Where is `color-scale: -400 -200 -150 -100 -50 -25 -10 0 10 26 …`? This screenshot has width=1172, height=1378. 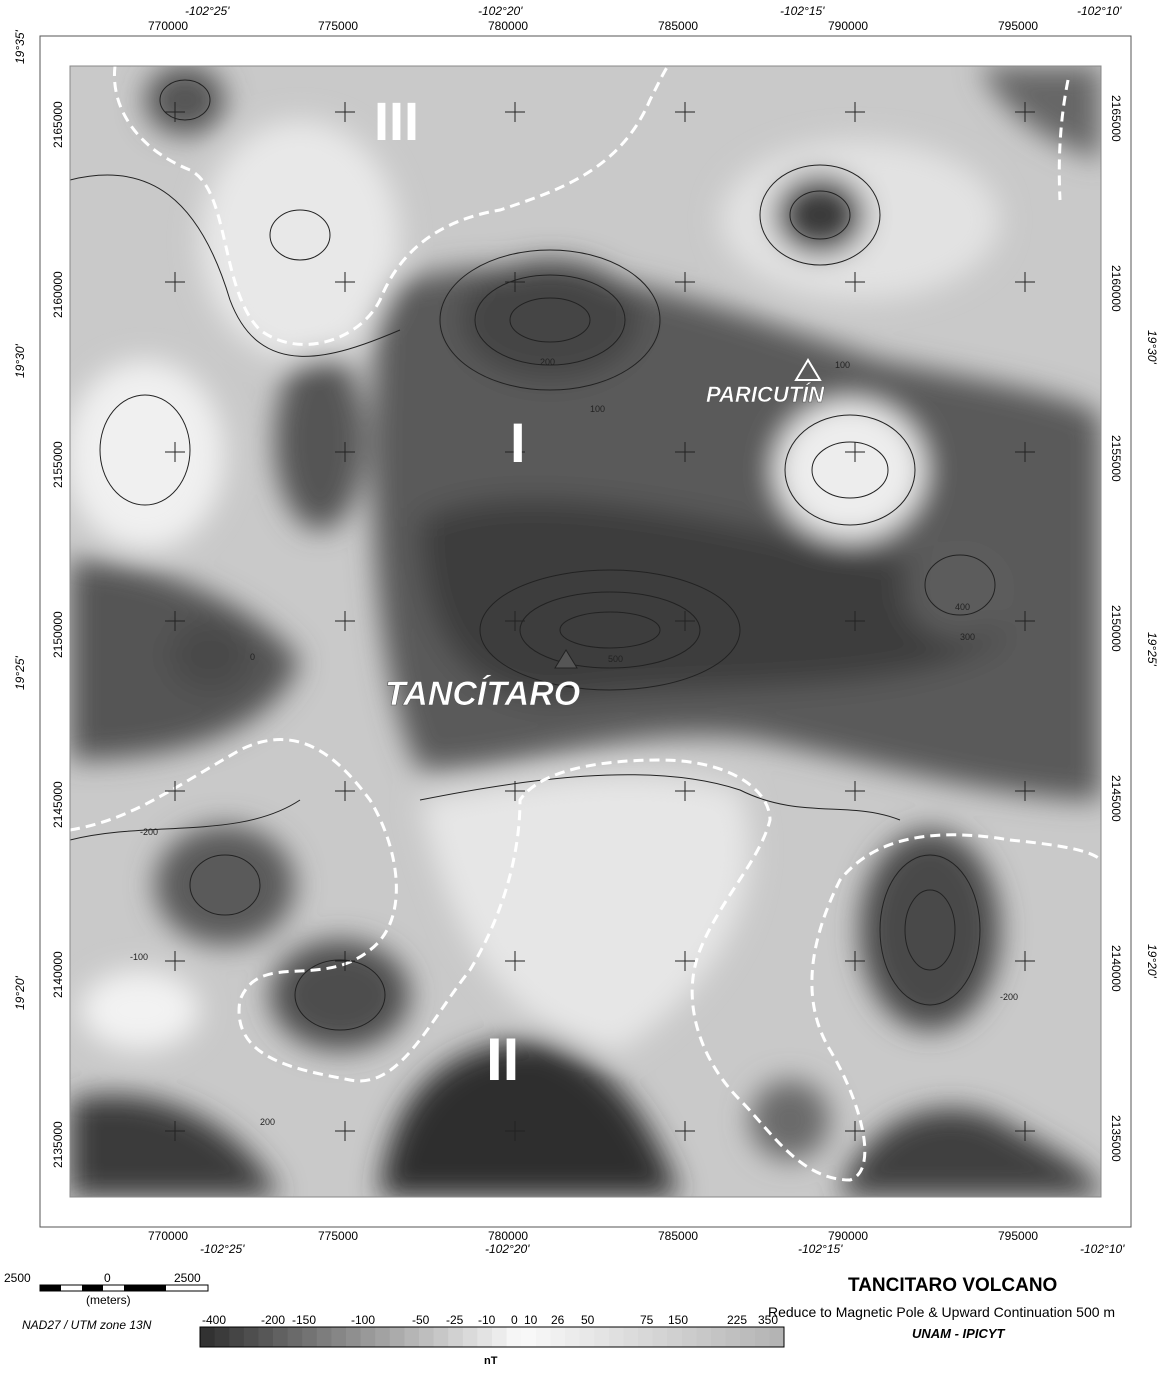 color-scale: -400 -200 -150 -100 -50 -25 -10 0 10 26 … is located at coordinates (492, 1340).